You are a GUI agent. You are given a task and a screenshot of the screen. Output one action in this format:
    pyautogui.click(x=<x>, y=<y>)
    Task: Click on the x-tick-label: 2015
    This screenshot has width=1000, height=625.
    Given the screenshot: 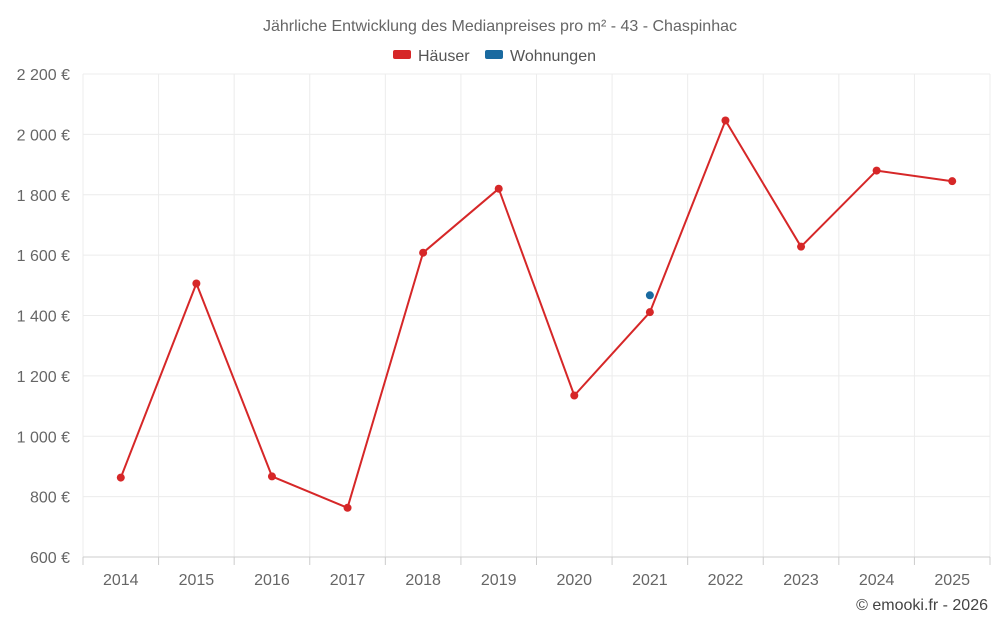 What is the action you would take?
    pyautogui.click(x=197, y=580)
    